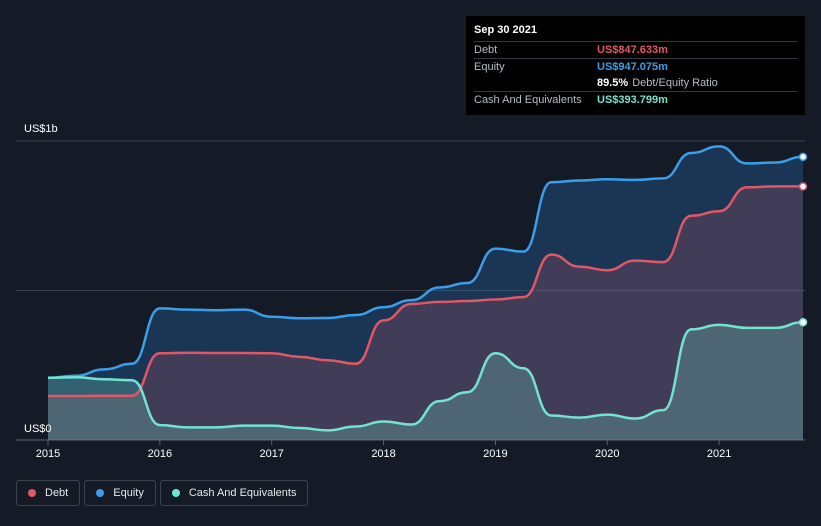 The height and width of the screenshot is (526, 821). I want to click on tooltip-equity-value: US$947.075m, so click(632, 67).